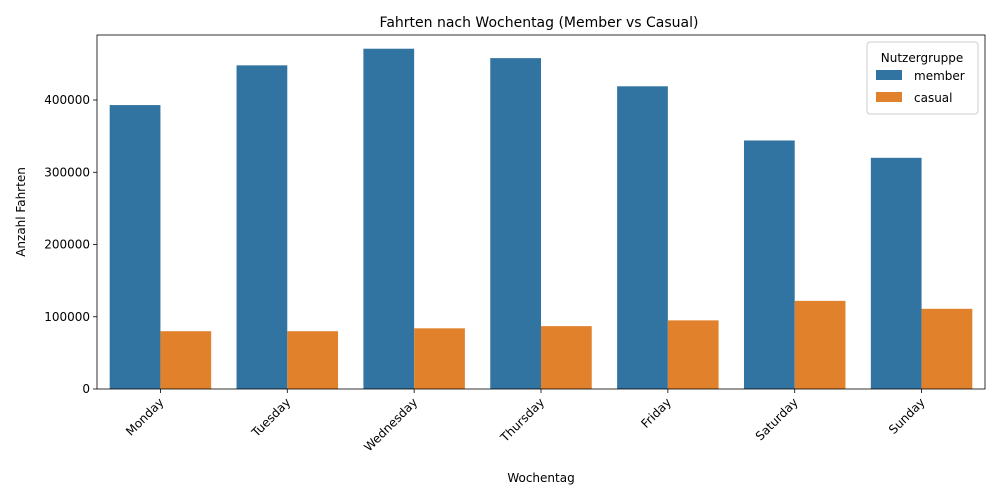  What do you see at coordinates (313, 360) in the screenshot?
I see `bar-casual-tuesday` at bounding box center [313, 360].